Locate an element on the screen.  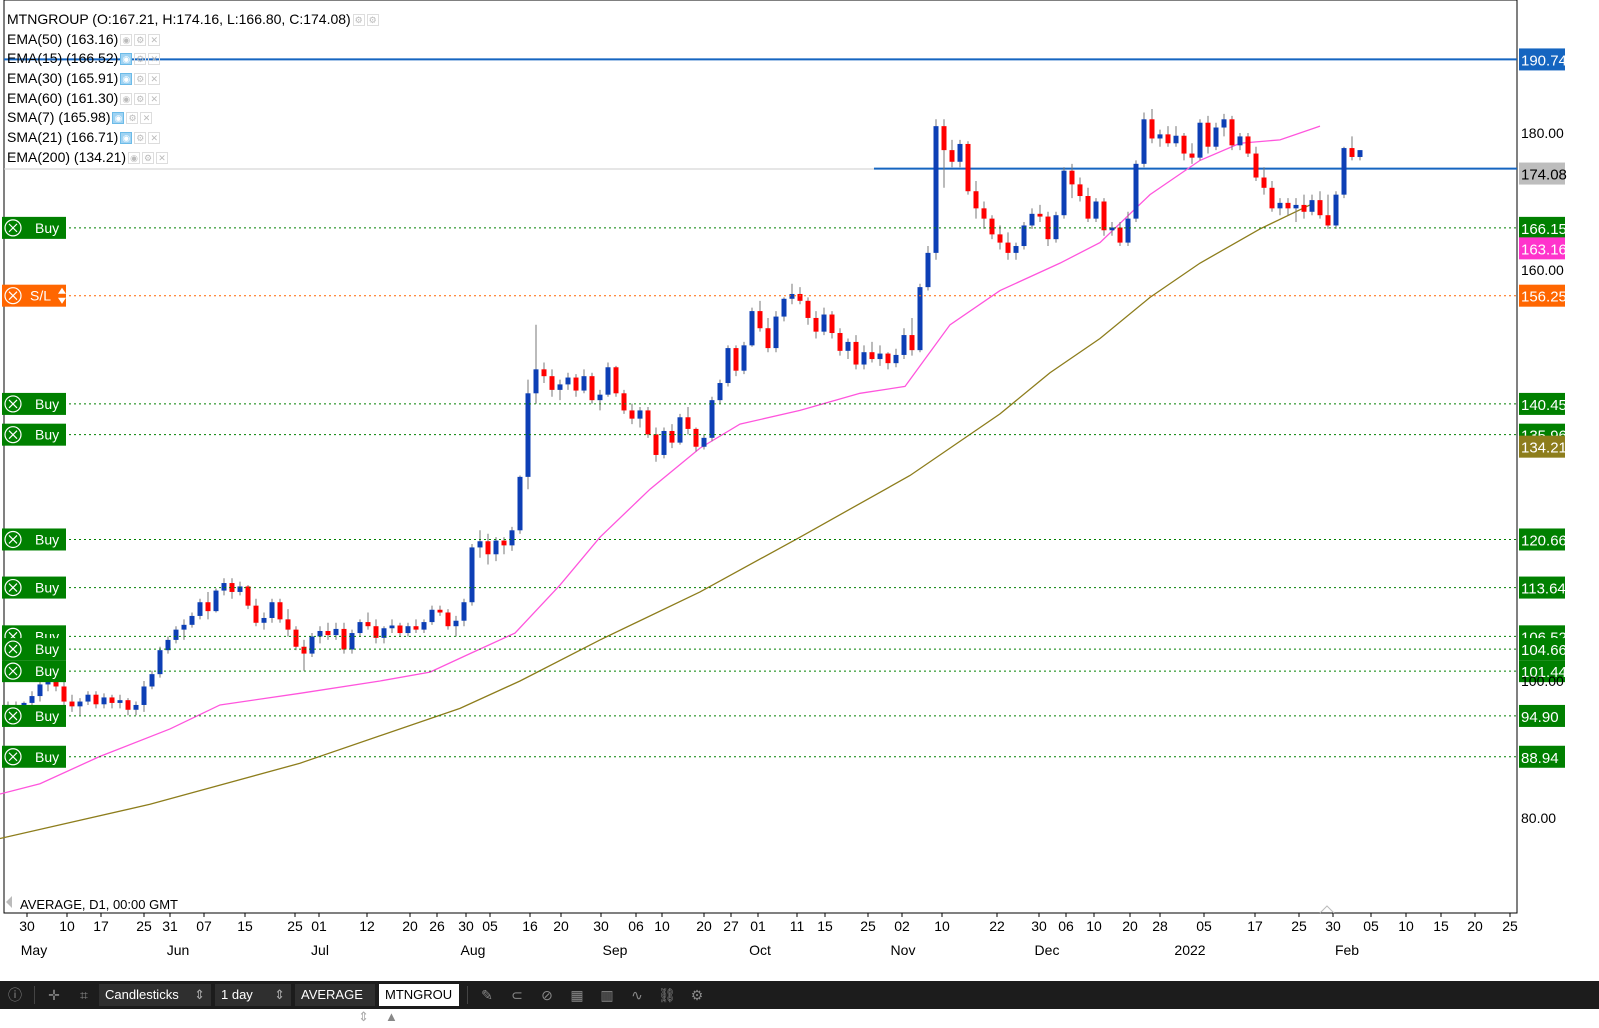
crosshair-icon: ✛ is located at coordinates (54, 994).